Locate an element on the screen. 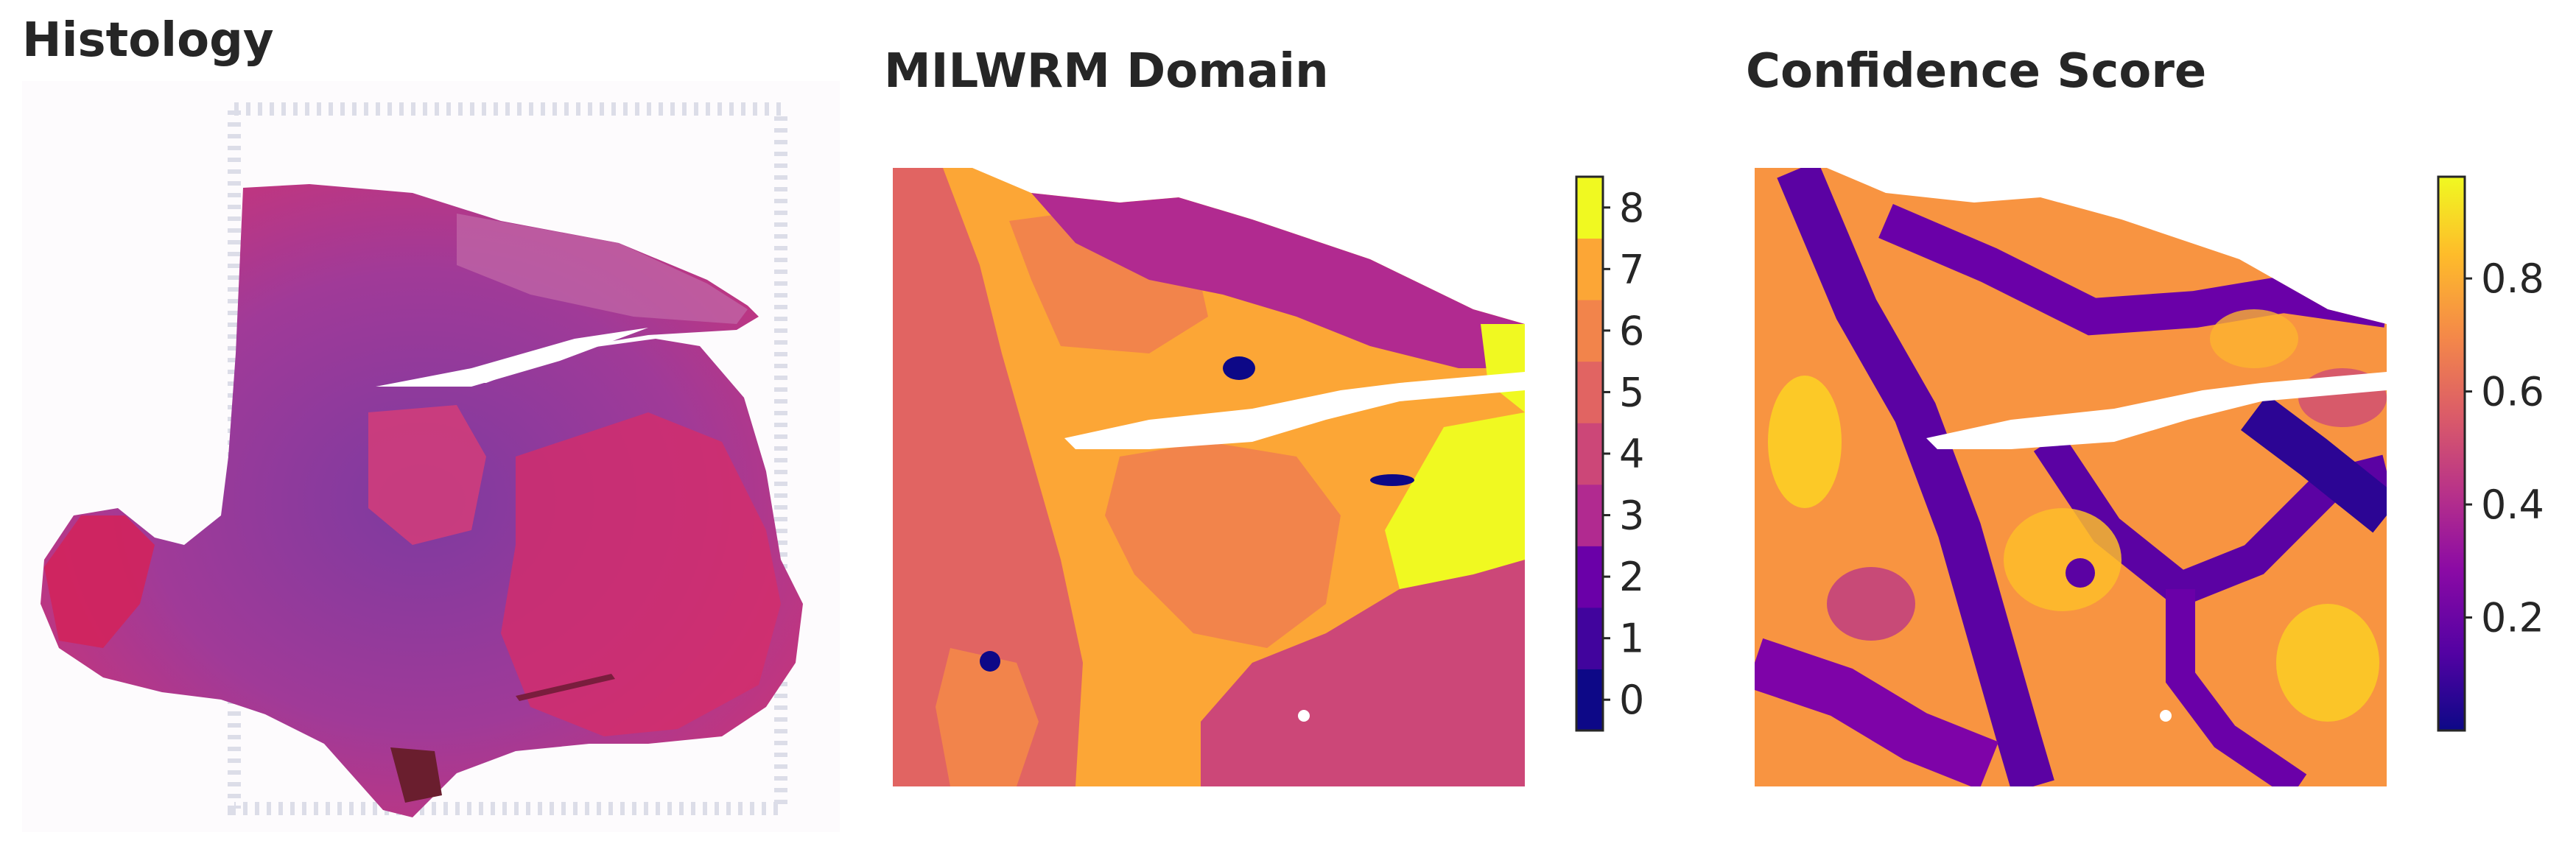 Image resolution: width=2576 pixels, height=852 pixels. confidence-title: Confidence Score is located at coordinates (1976, 71).